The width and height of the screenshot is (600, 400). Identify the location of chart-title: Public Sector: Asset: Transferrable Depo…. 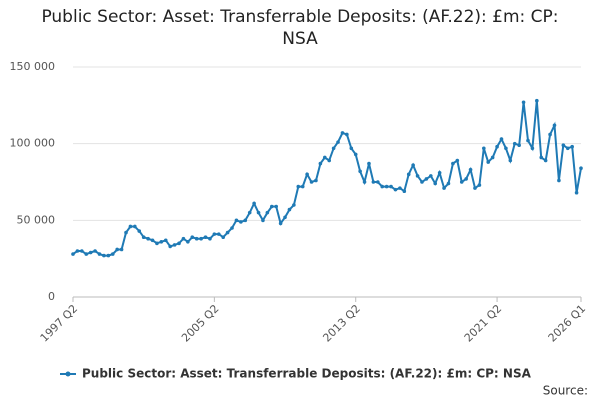
(300, 28).